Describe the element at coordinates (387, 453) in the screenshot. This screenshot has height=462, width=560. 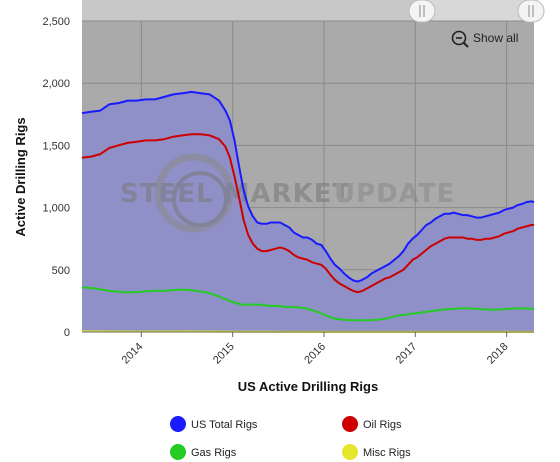
I see `legend-label: Misc Rigs` at that location.